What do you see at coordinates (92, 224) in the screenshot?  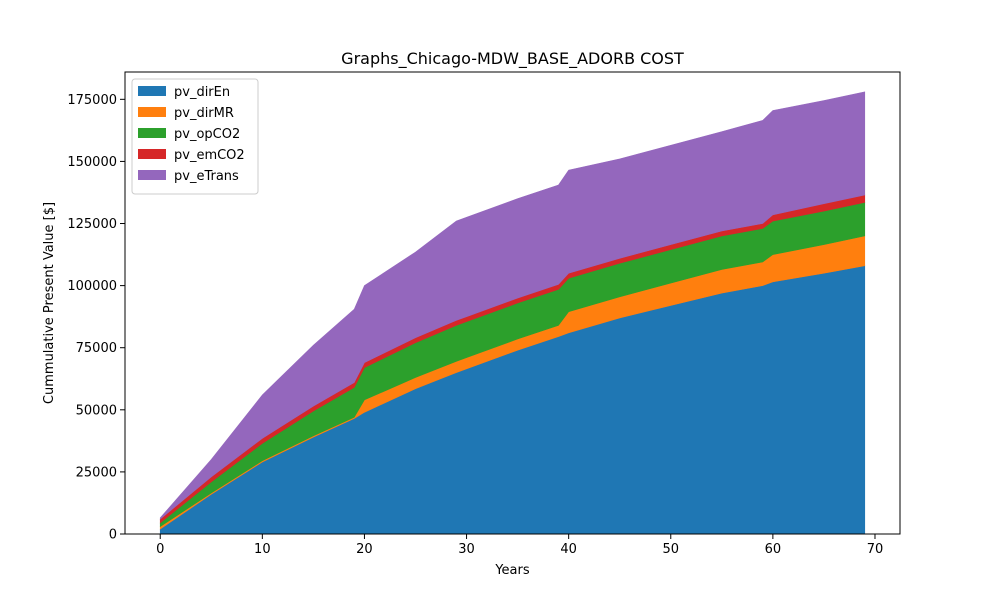 I see `y-tick-label: 125000` at bounding box center [92, 224].